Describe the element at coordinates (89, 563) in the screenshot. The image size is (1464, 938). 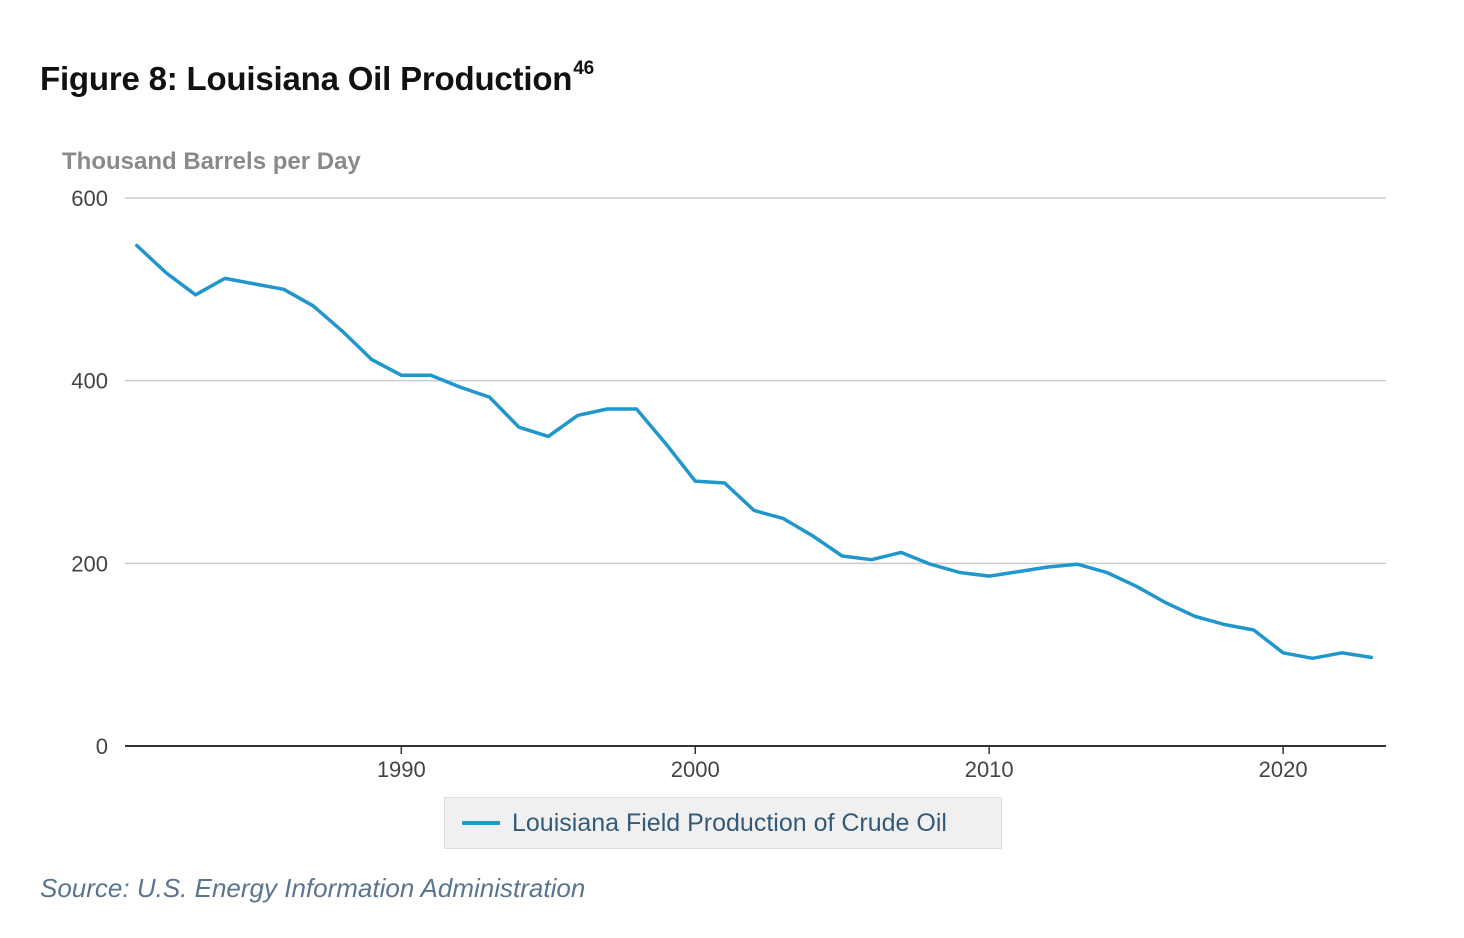
I see `y-tick-label-200: 200` at that location.